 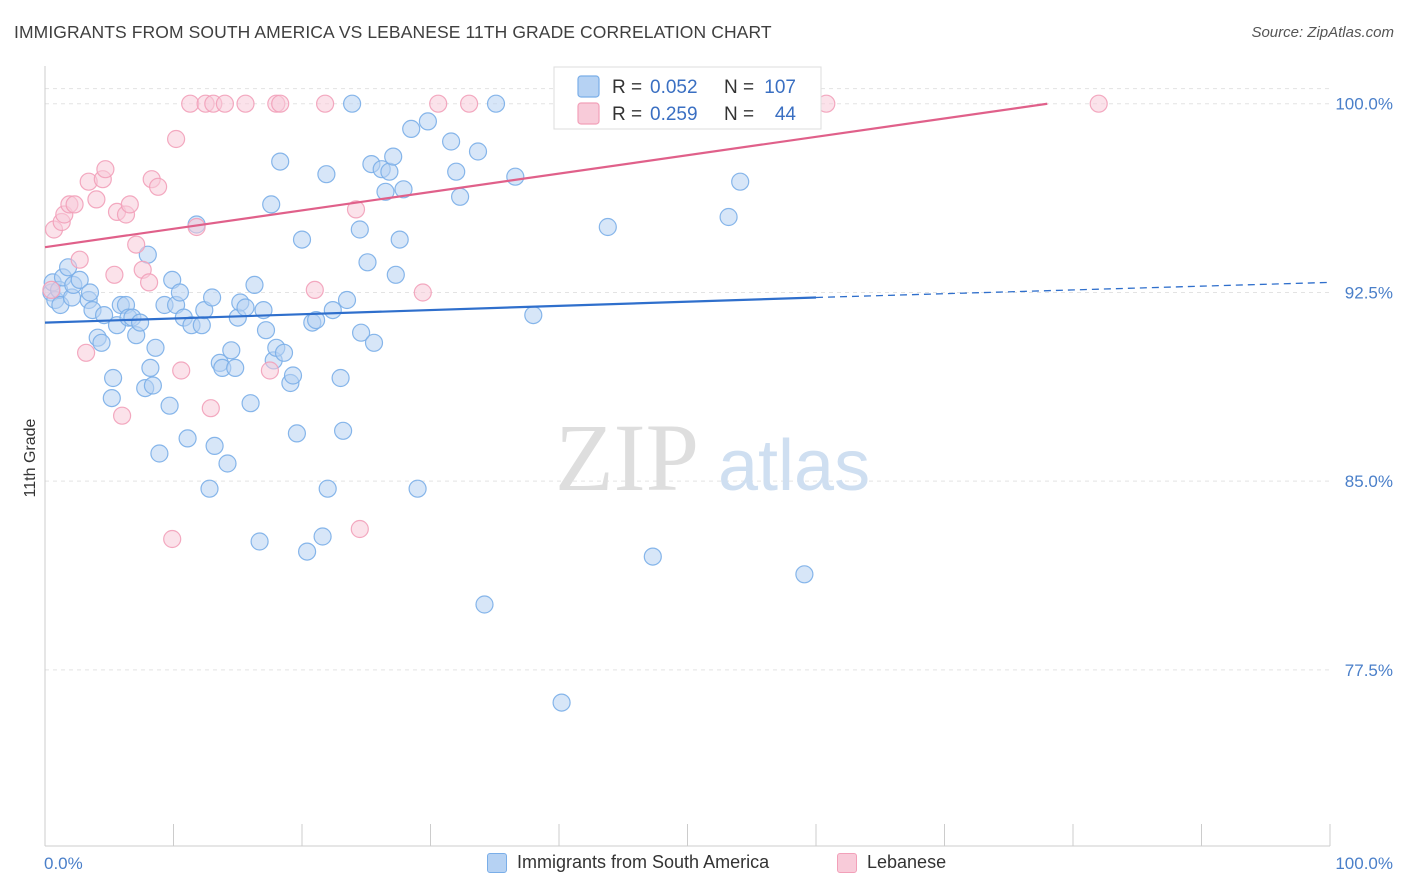 What do you see at coordinates (712, 457) in the screenshot?
I see `watermark: ZIP atlas` at bounding box center [712, 457].